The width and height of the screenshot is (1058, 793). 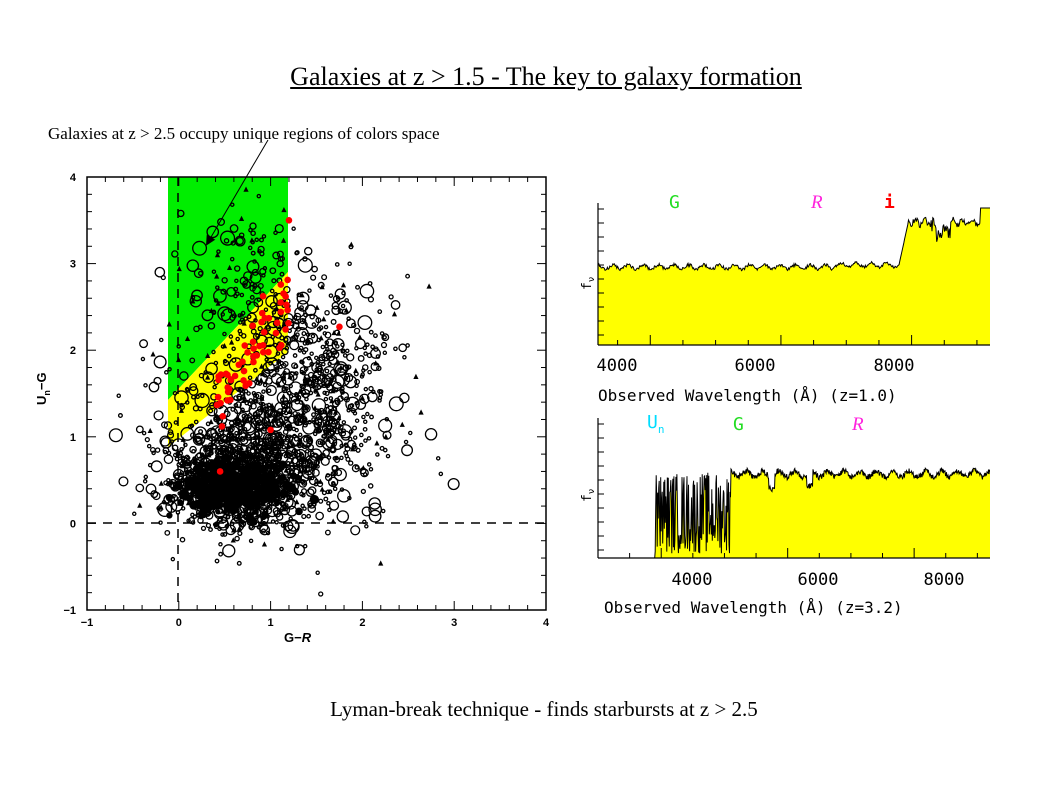 I want to click on bottom-tick-label: 8000, so click(x=944, y=580).